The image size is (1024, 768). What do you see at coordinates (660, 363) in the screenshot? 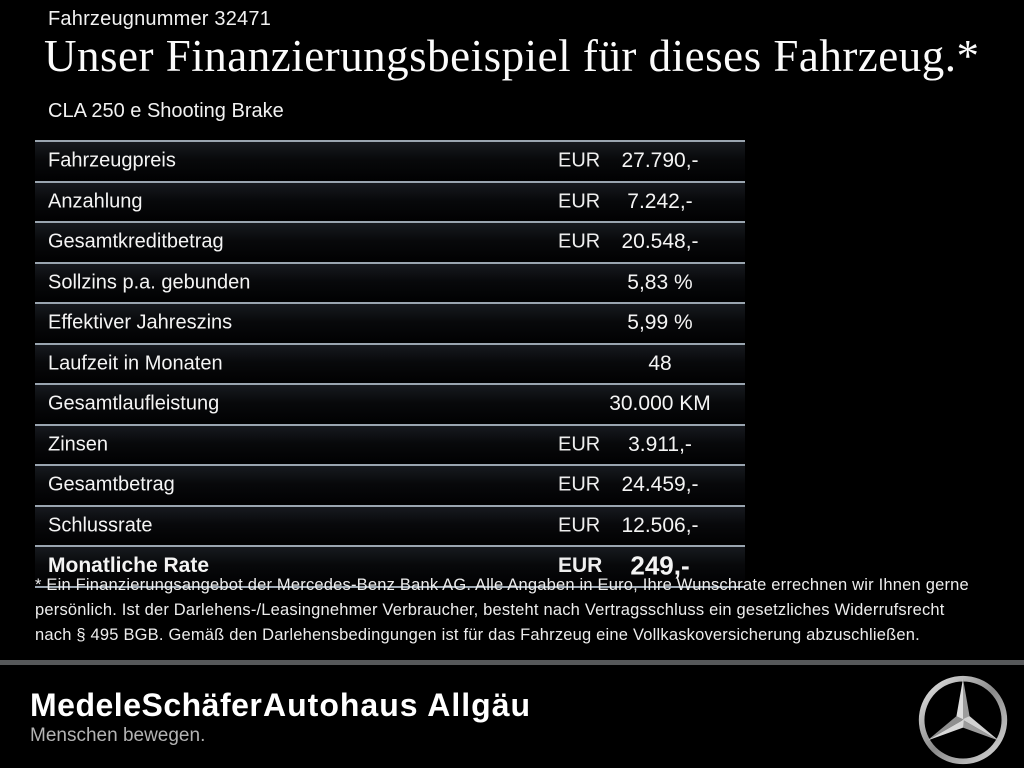
I see `finance-row-value: 48` at bounding box center [660, 363].